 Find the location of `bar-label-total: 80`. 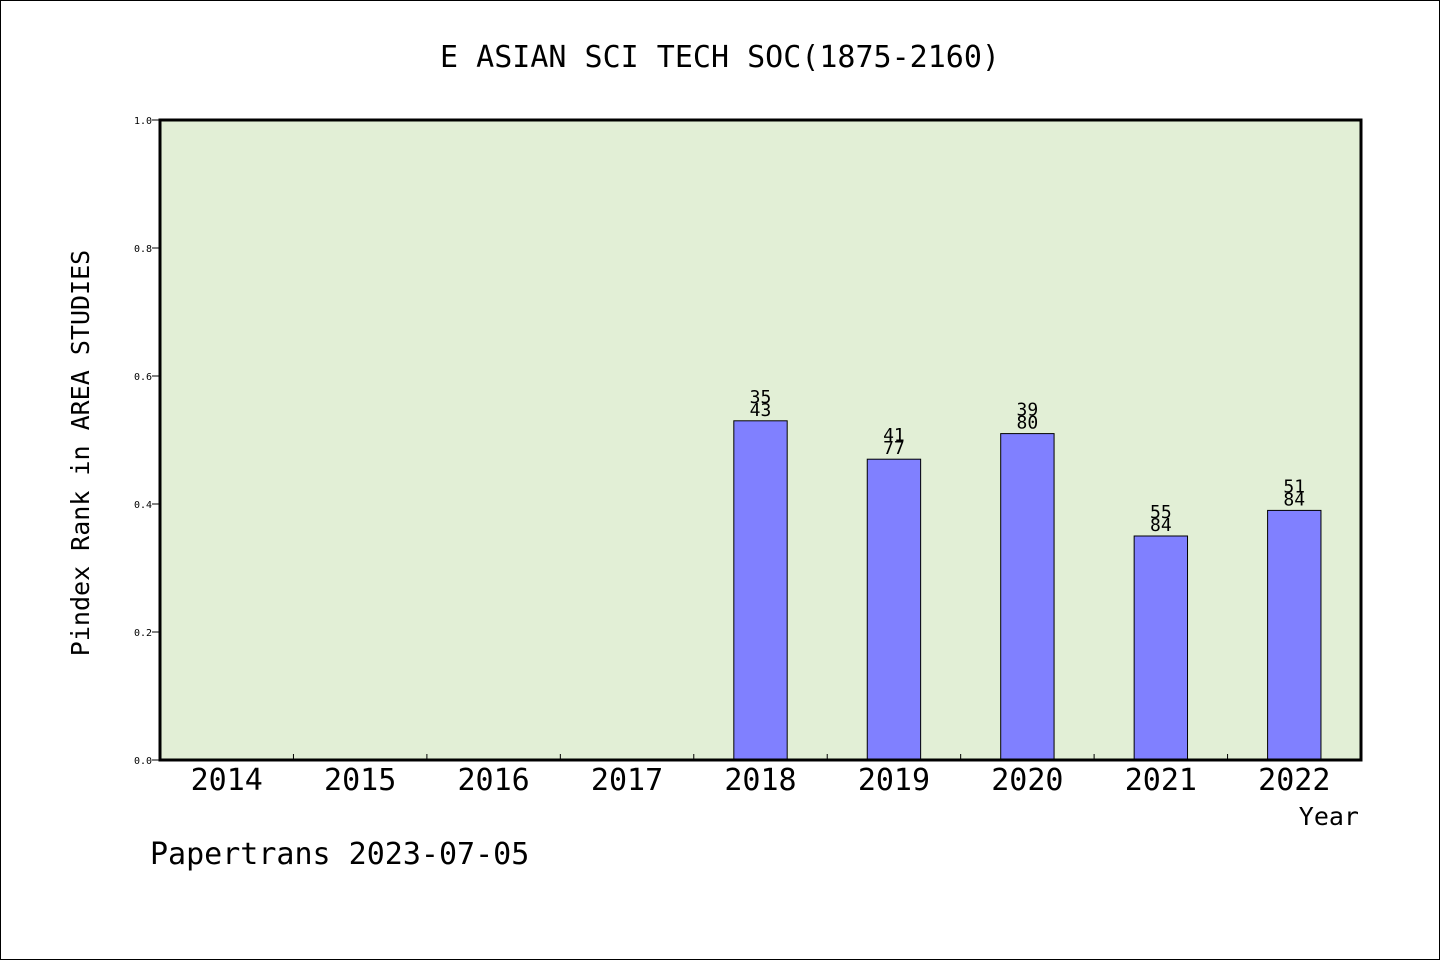

bar-label-total: 80 is located at coordinates (1028, 423).